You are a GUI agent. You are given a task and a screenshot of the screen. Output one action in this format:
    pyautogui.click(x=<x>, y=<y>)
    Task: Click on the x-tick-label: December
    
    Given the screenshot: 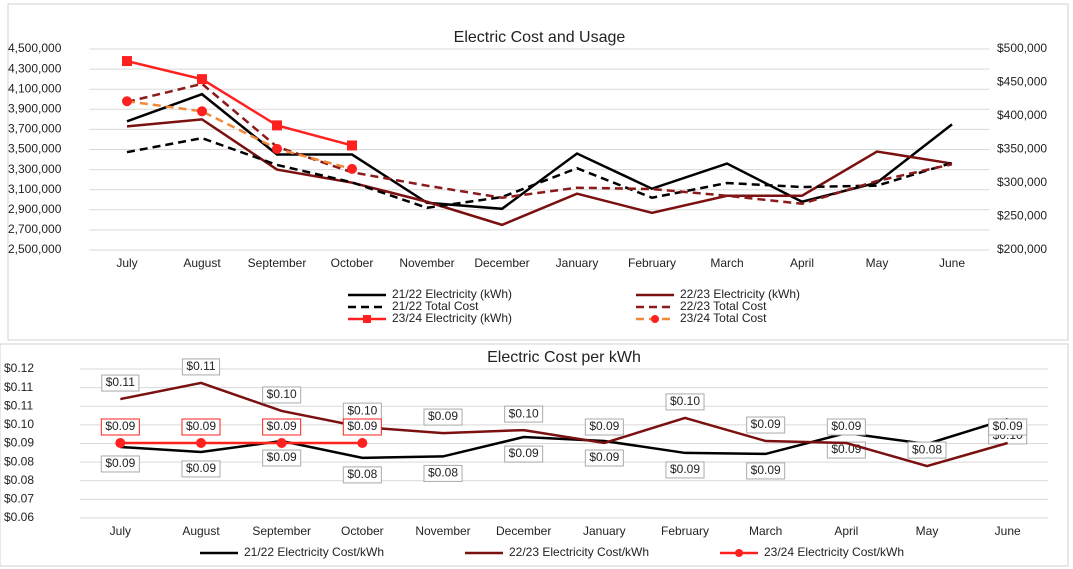 What is the action you would take?
    pyautogui.click(x=523, y=531)
    